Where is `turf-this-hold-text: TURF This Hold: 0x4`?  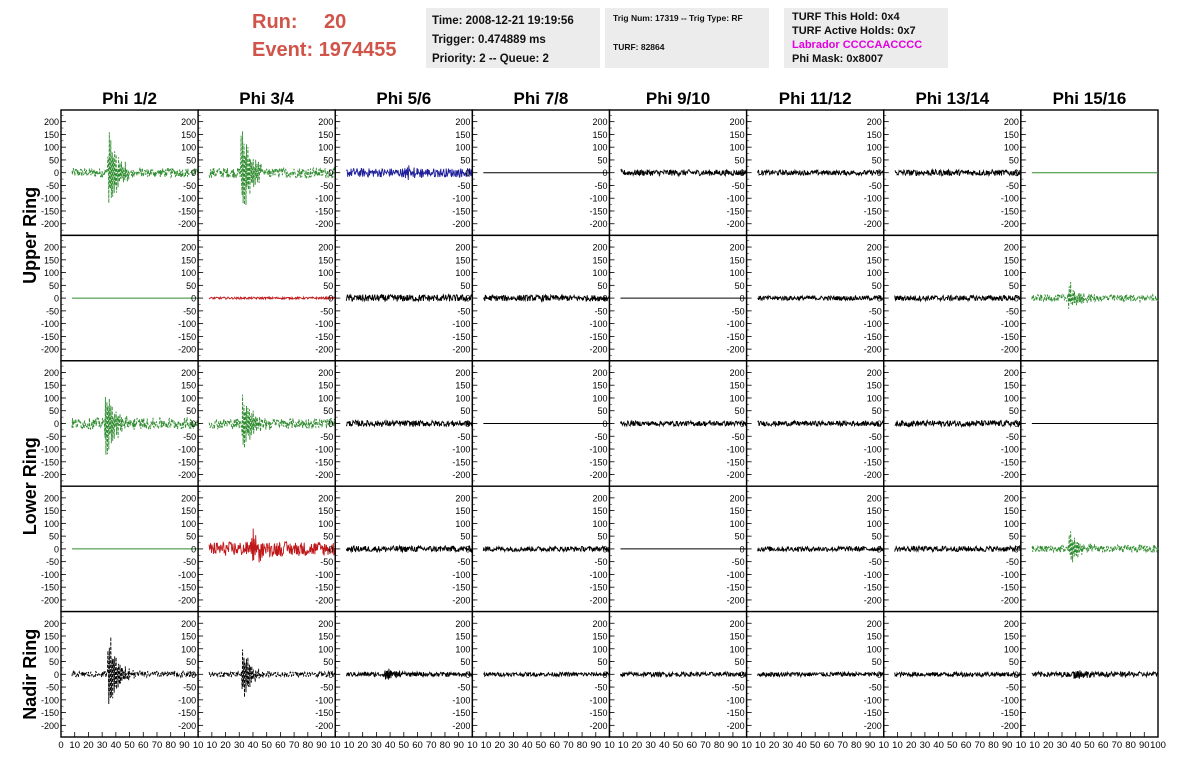 turf-this-hold-text: TURF This Hold: 0x4 is located at coordinates (846, 17).